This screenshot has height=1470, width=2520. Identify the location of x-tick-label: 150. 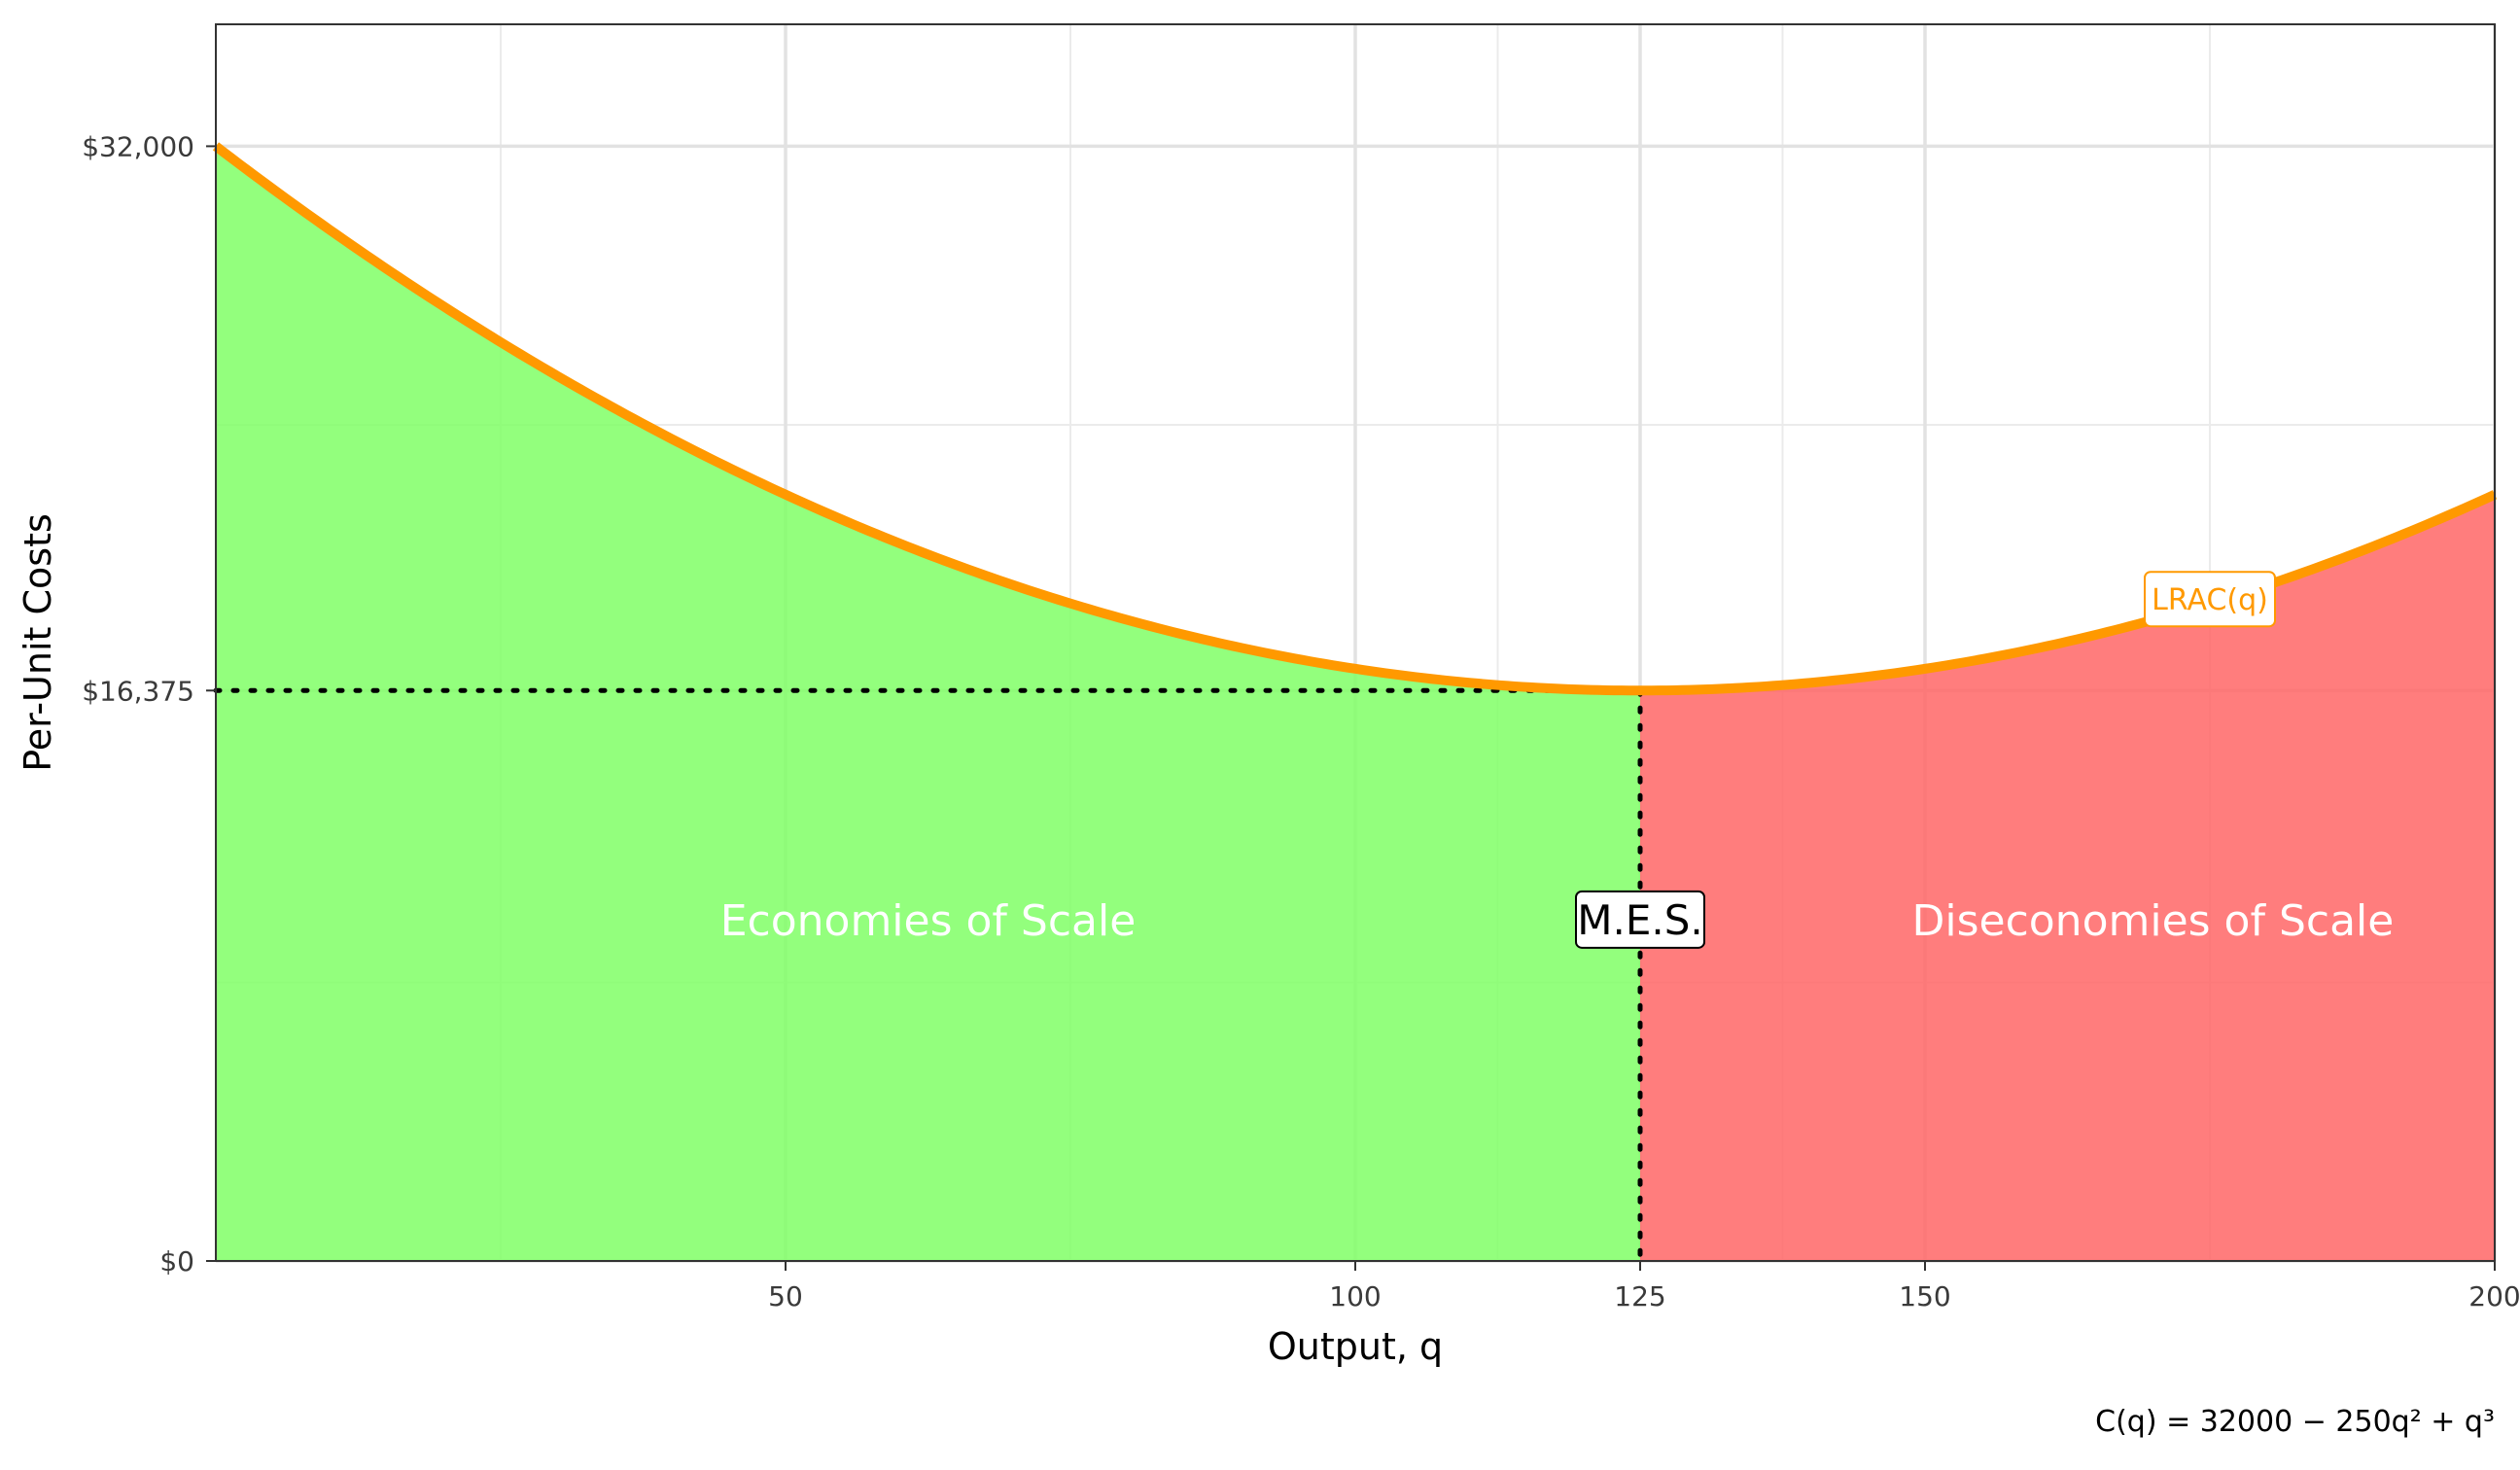
(1924, 1296).